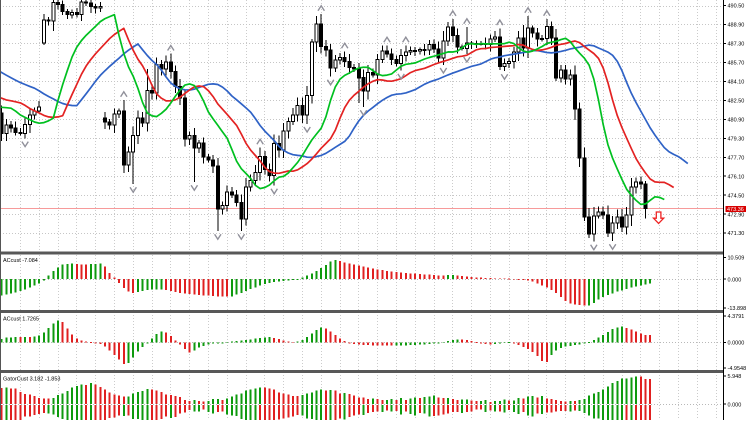 This screenshot has height=425, width=752. I want to click on svg-text: 476.10, so click(736, 177).